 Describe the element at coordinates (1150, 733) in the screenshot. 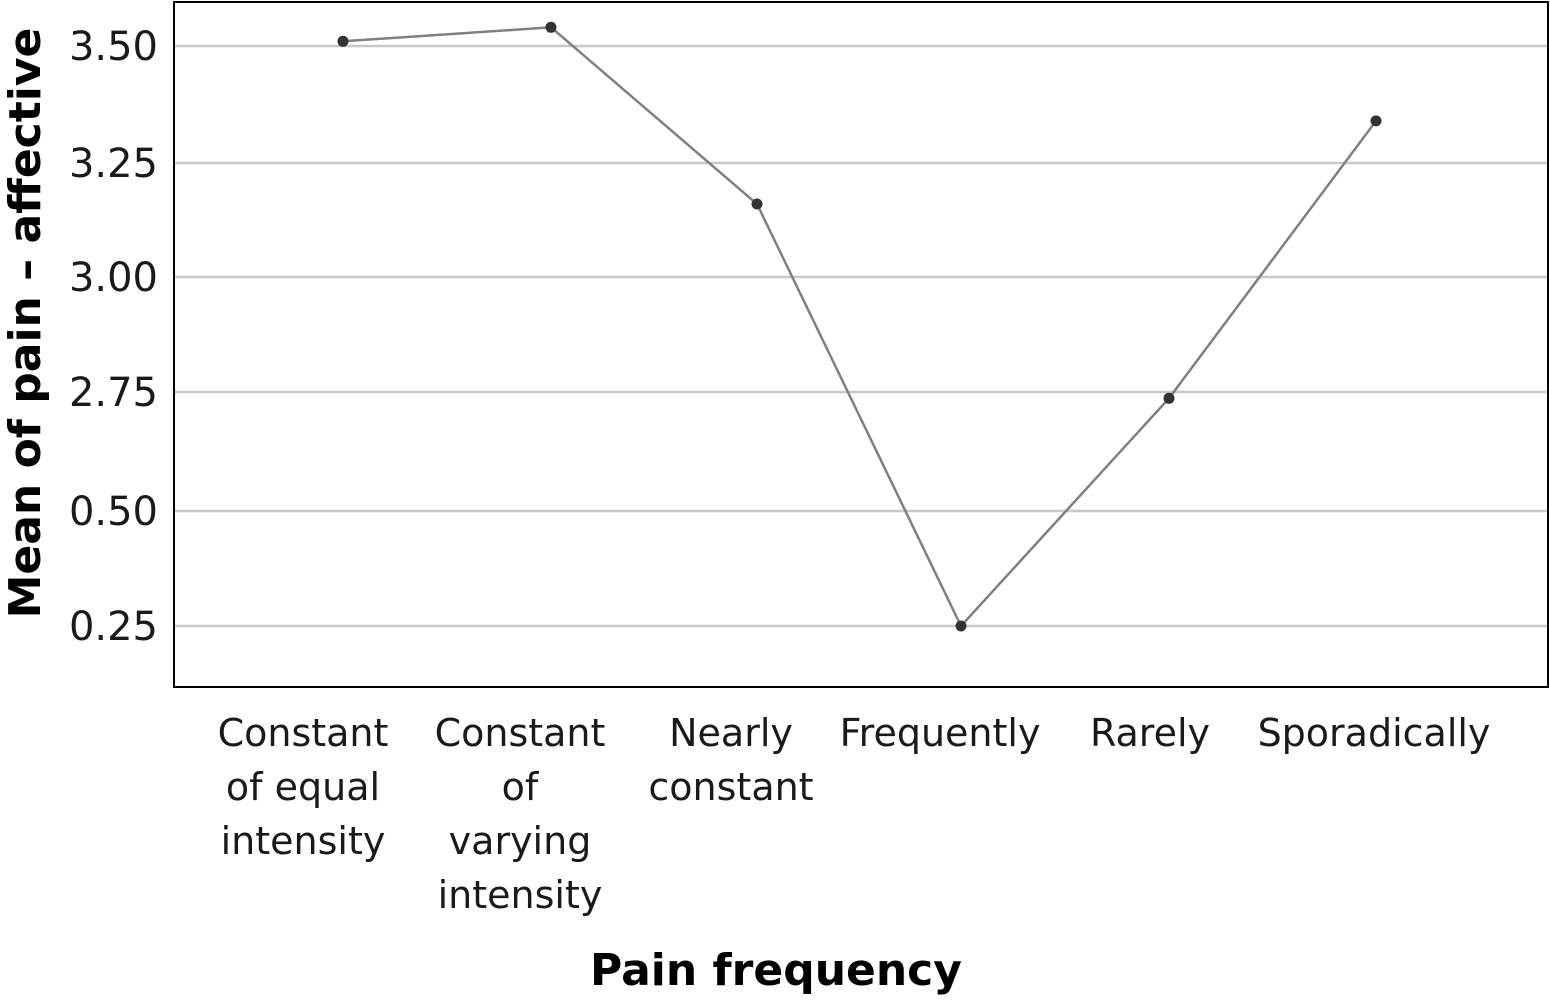

I see `x-category-label: Rarely` at that location.